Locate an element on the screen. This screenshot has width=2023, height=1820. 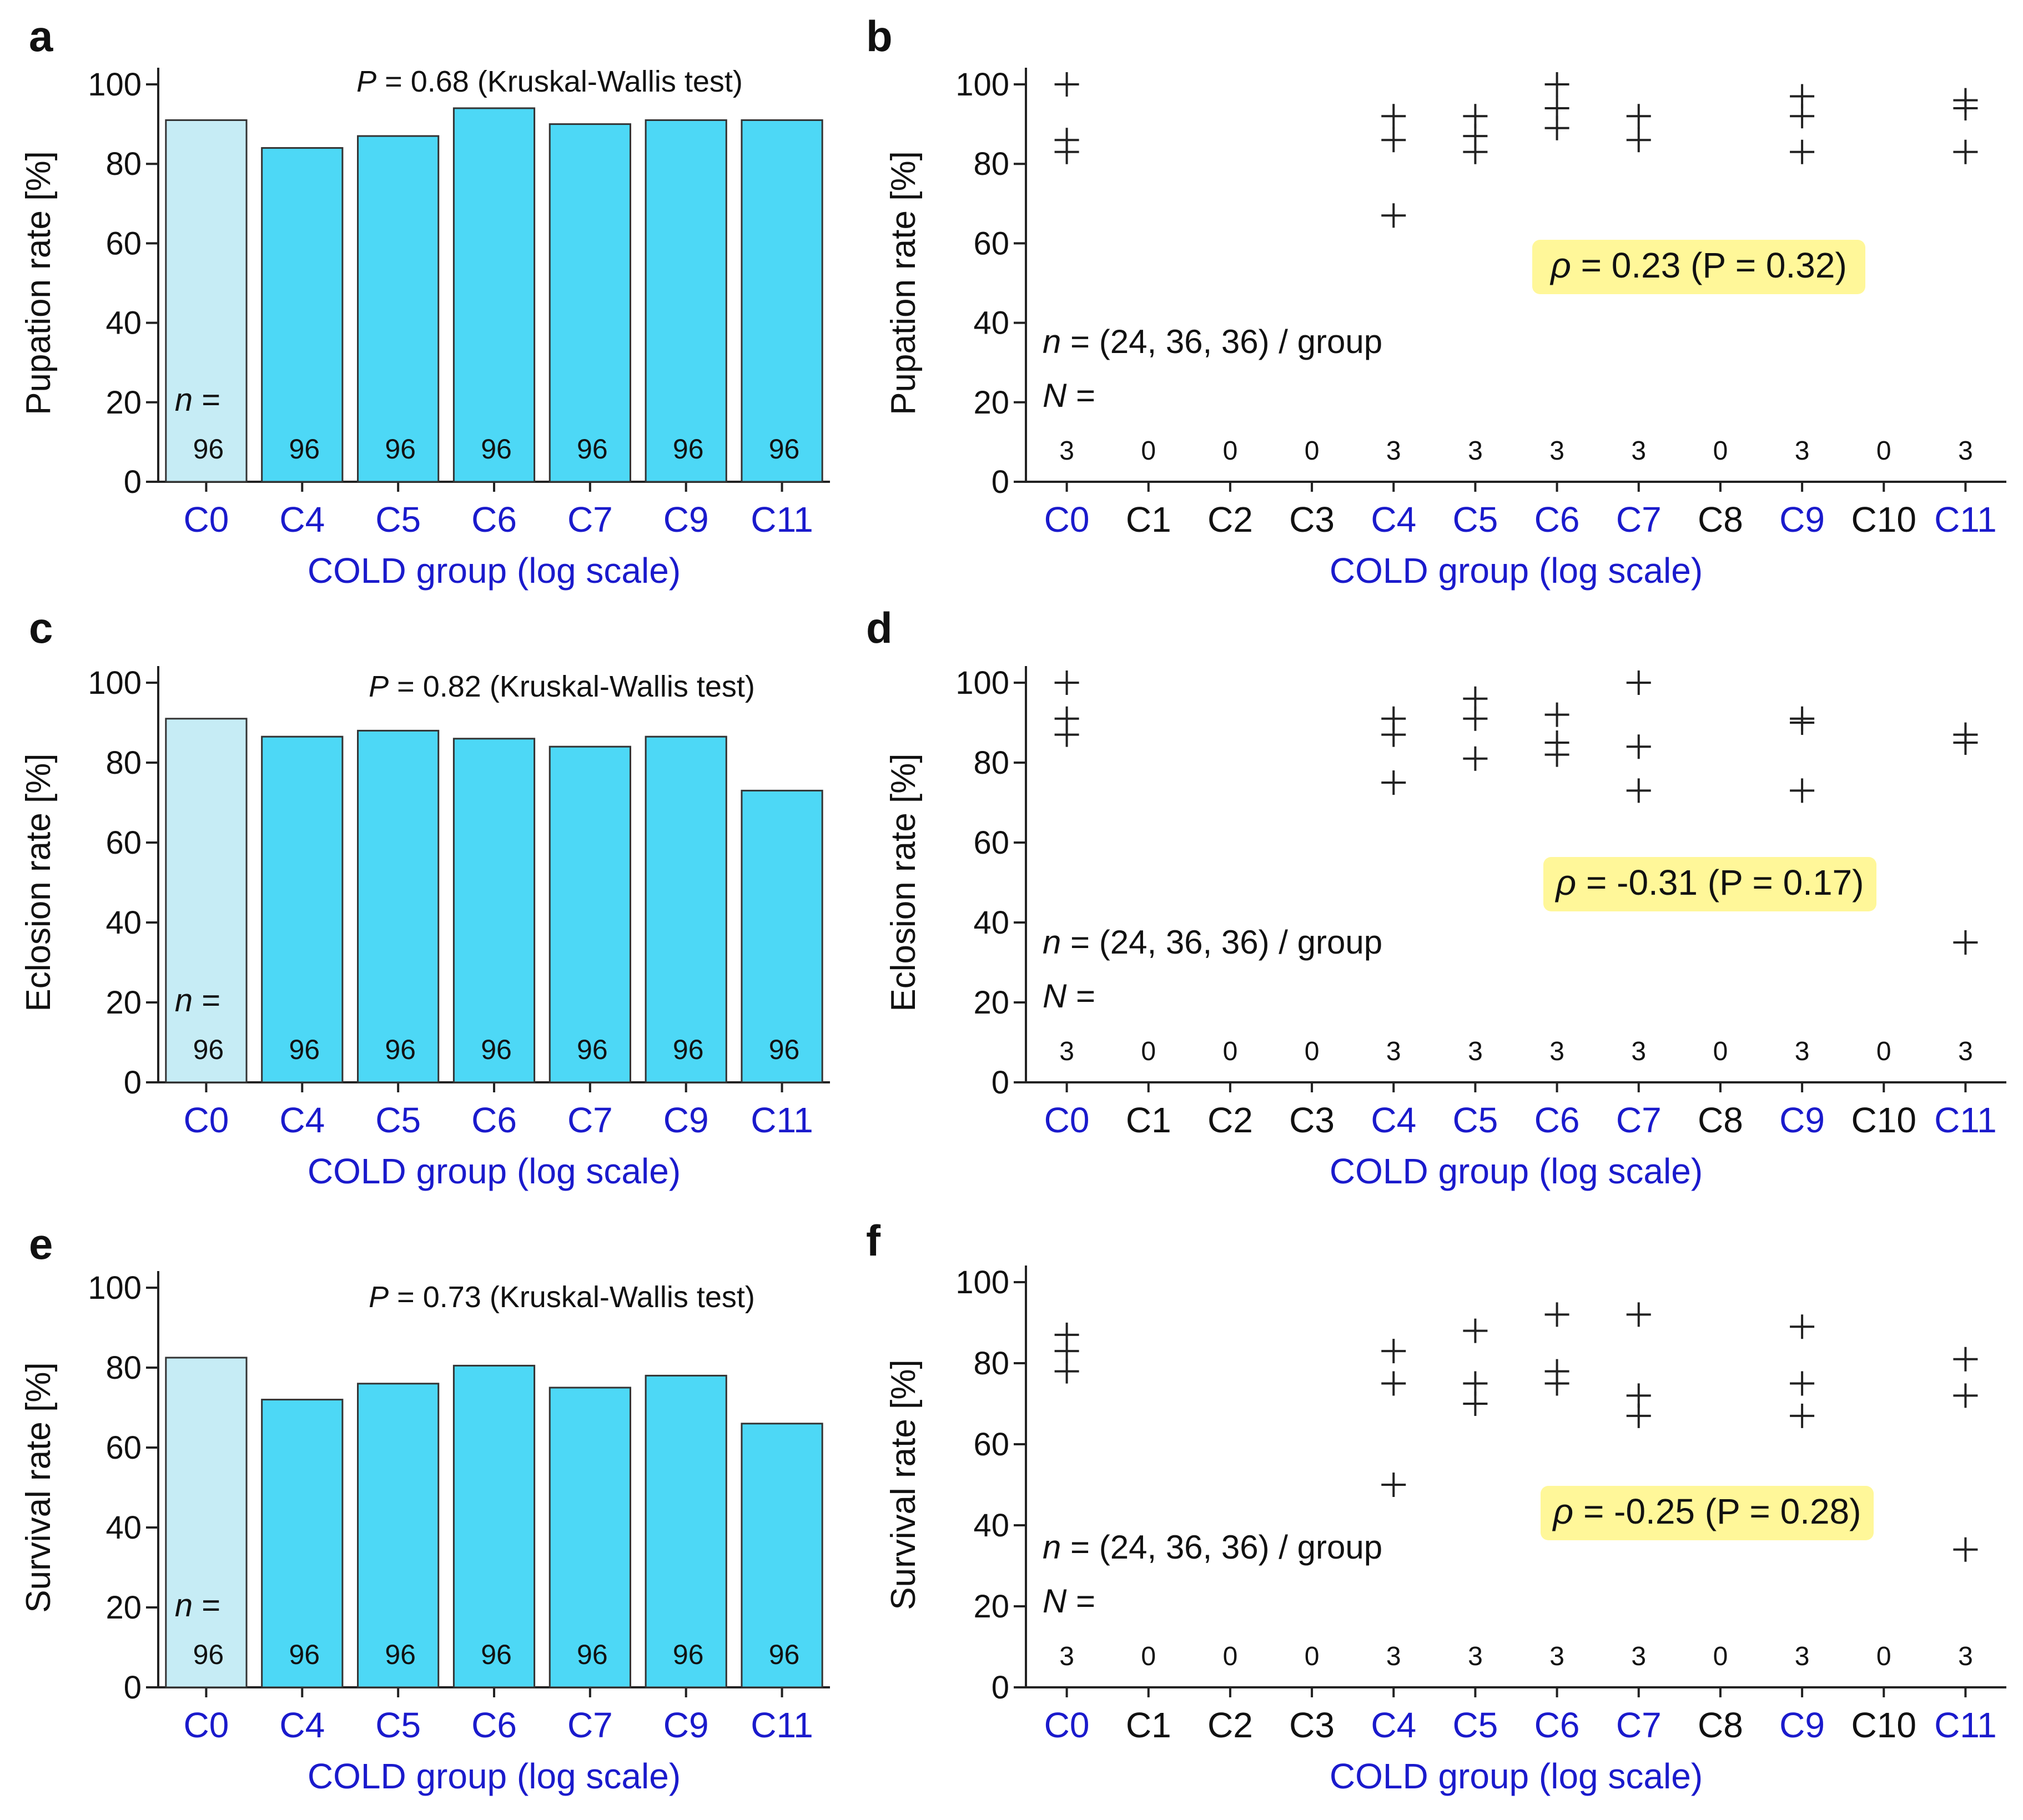
x-tick-label: C11 is located at coordinates (1965, 520).